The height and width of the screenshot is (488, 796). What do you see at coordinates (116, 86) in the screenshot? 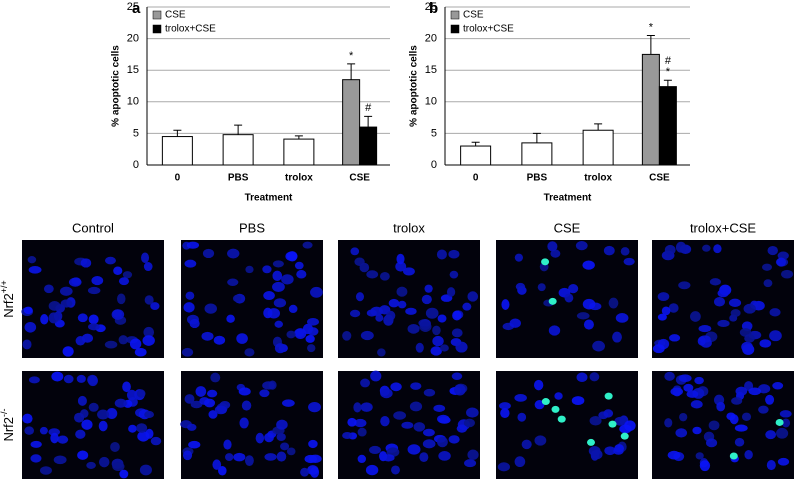
I see `y-axis-label: % apoptotic cells` at bounding box center [116, 86].